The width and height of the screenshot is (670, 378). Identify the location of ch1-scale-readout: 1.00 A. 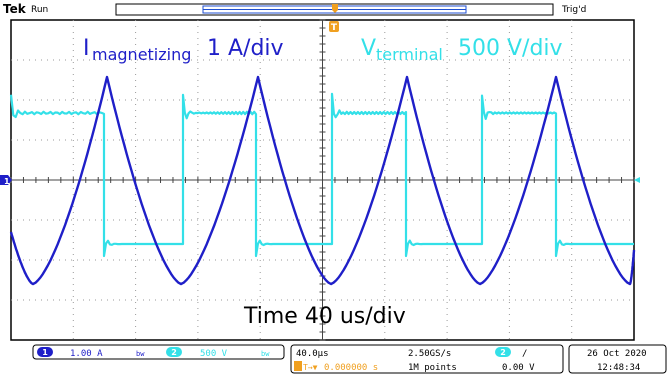
(86, 354).